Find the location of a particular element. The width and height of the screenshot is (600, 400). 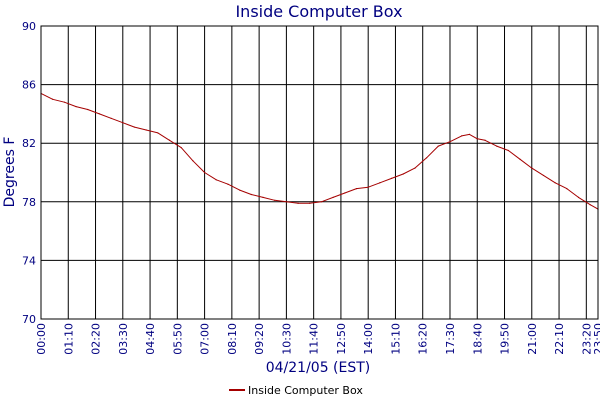

x-tick-label: 21:00 is located at coordinates (532, 339).